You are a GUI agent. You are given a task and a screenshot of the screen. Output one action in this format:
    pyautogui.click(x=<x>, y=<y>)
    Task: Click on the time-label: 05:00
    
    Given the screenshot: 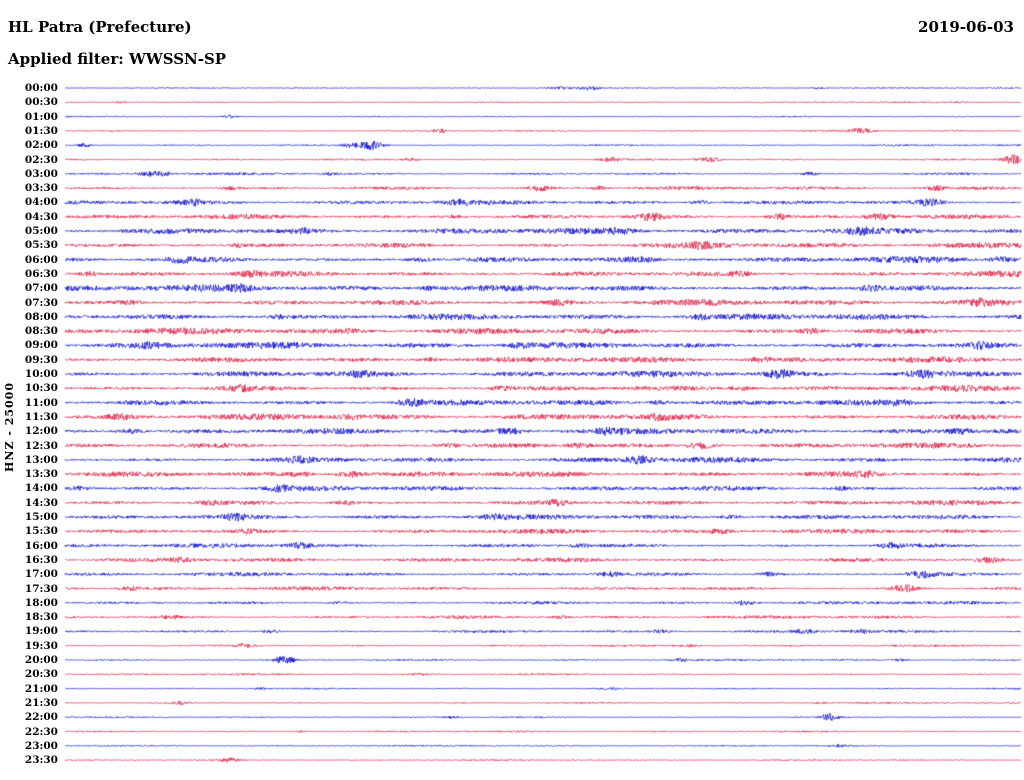 What is the action you would take?
    pyautogui.click(x=41, y=231)
    